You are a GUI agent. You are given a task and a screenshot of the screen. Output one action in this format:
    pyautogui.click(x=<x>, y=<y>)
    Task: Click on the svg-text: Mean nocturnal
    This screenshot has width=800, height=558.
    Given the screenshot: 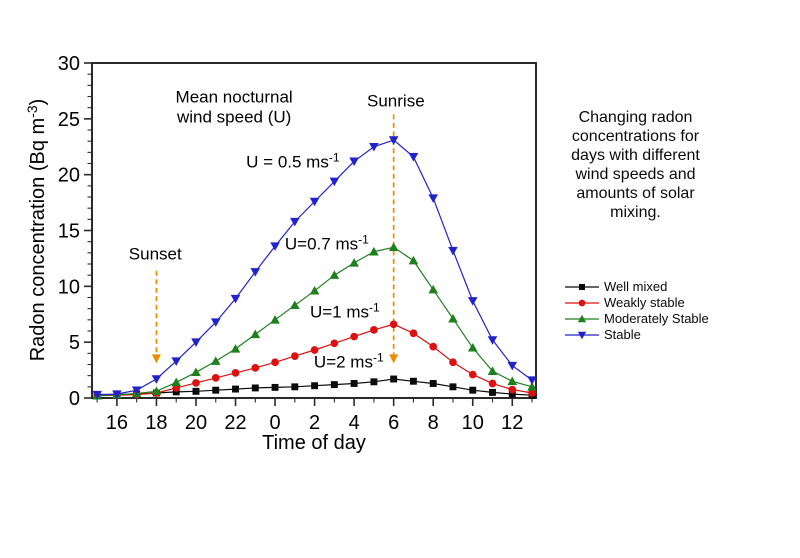 What is the action you would take?
    pyautogui.click(x=234, y=97)
    